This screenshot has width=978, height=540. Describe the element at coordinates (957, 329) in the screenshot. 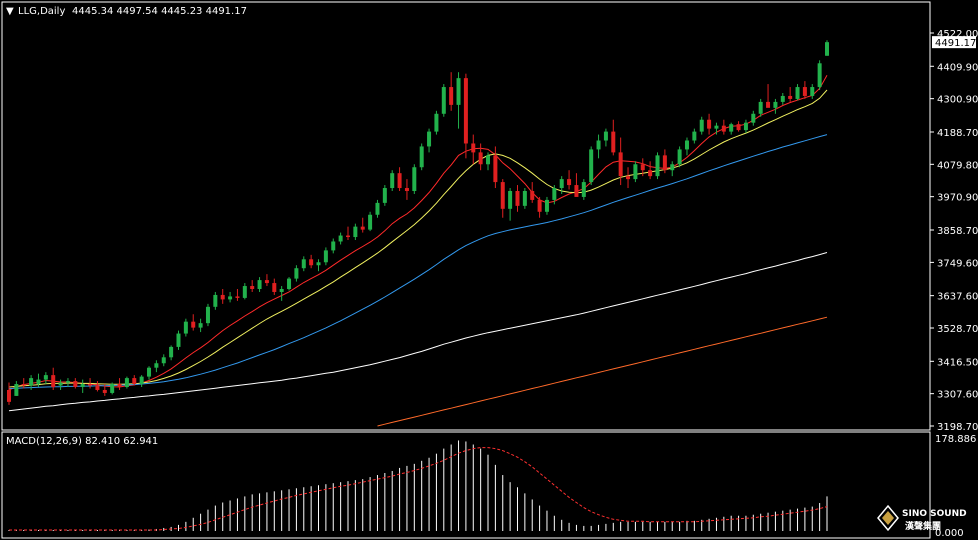

I see `price-tick-label: 3528.70` at that location.